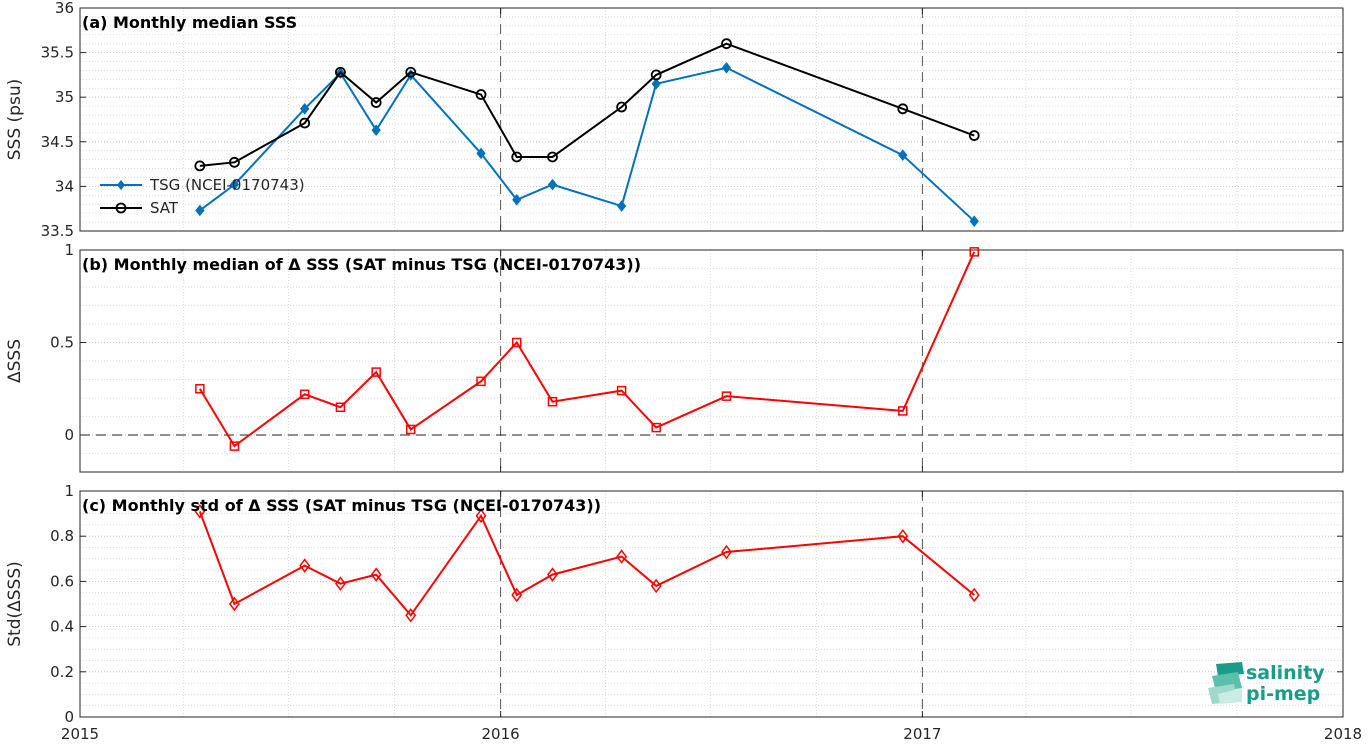 The image size is (1368, 745). Describe the element at coordinates (62, 627) in the screenshot. I see `y-tick-label: 0.4` at that location.